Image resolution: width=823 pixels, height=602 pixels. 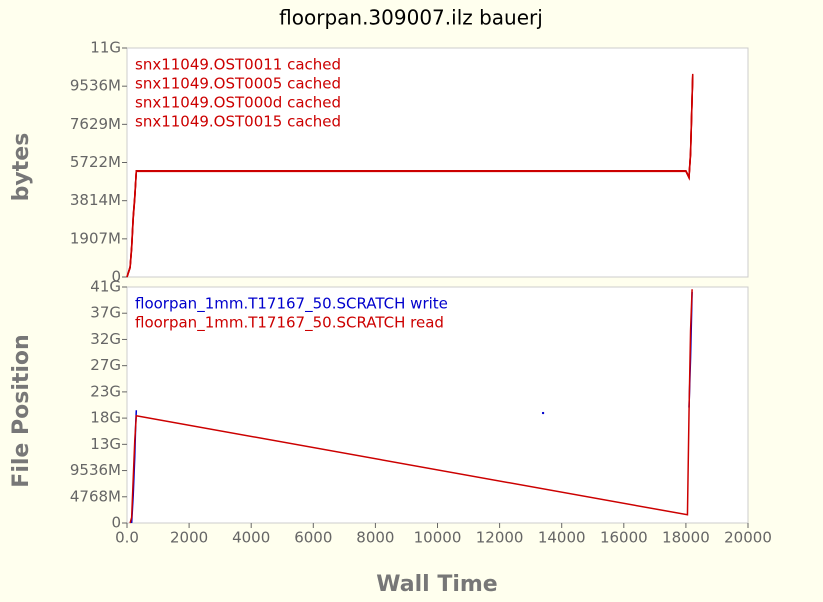 What do you see at coordinates (105, 418) in the screenshot?
I see `y-tick-label: 18G` at bounding box center [105, 418].